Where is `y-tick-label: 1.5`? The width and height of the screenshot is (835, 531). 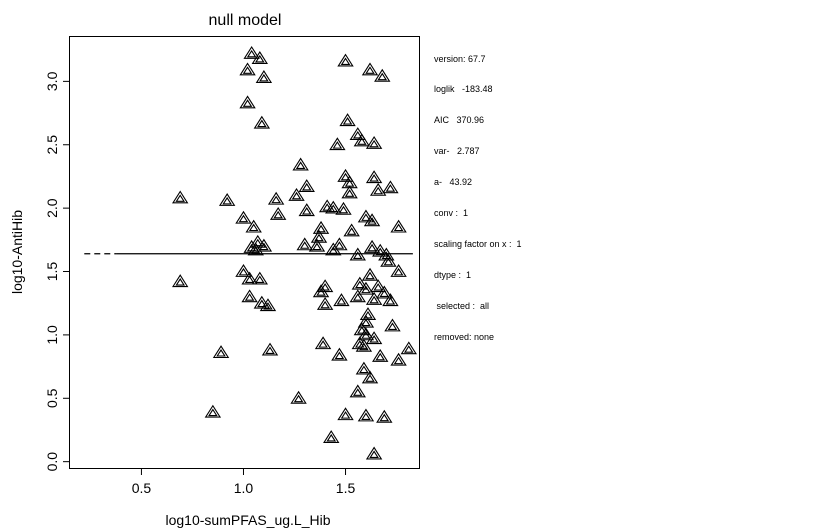 y-tick-label: 1.5 is located at coordinates (52, 272).